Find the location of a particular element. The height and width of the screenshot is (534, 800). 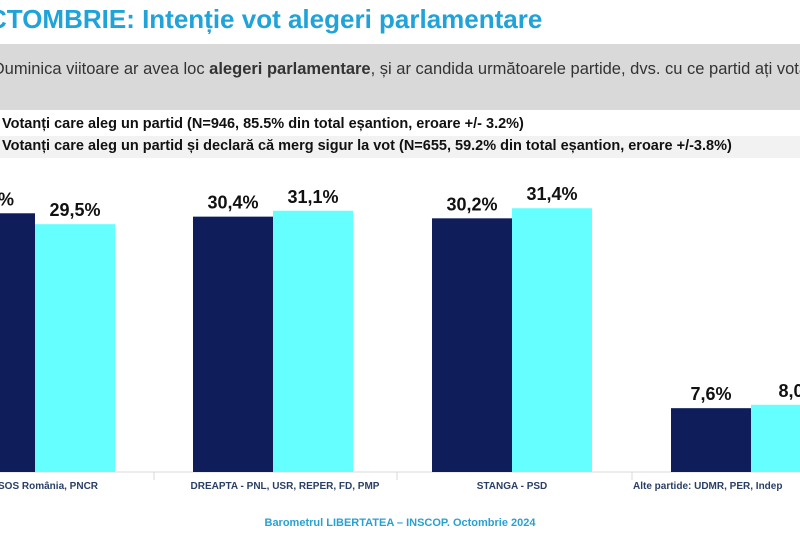

question-box is located at coordinates (400, 77).